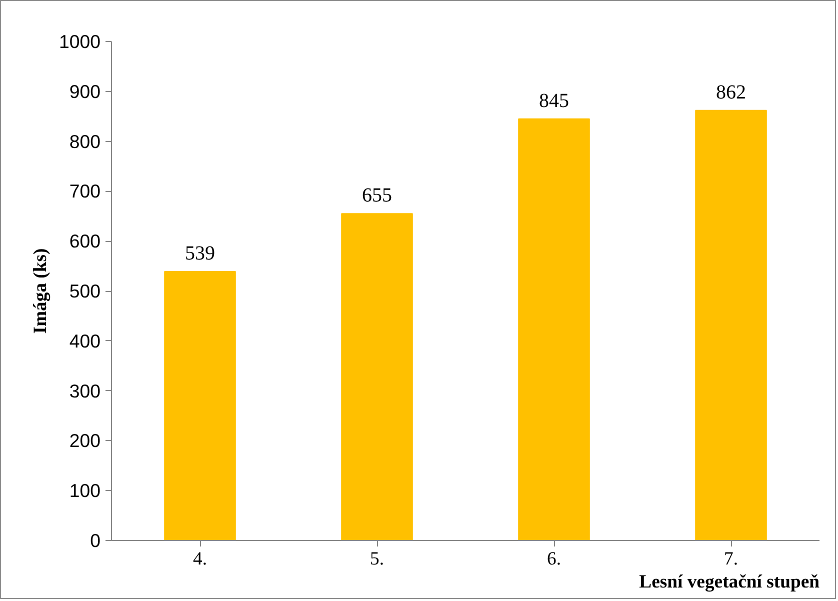 The width and height of the screenshot is (838, 601). What do you see at coordinates (95, 540) in the screenshot?
I see `y-tick-label: 0` at bounding box center [95, 540].